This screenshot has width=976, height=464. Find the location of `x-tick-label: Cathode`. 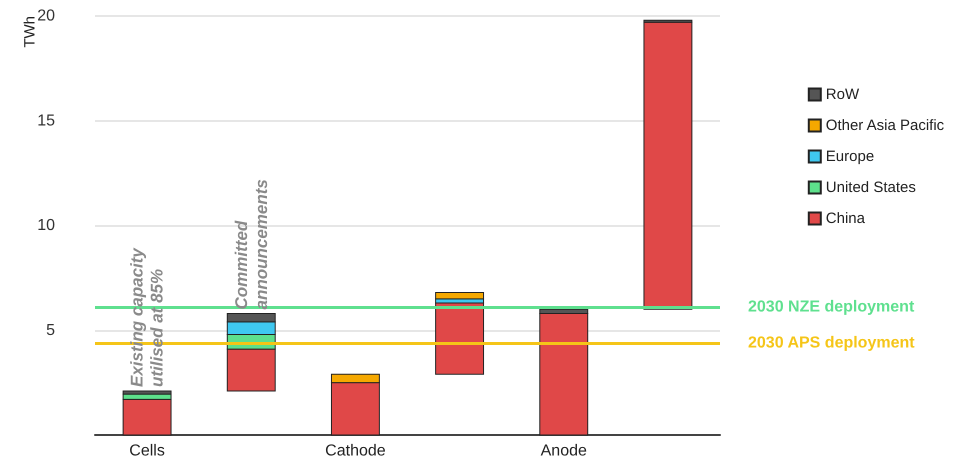

x-tick-label: Cathode is located at coordinates (355, 451).